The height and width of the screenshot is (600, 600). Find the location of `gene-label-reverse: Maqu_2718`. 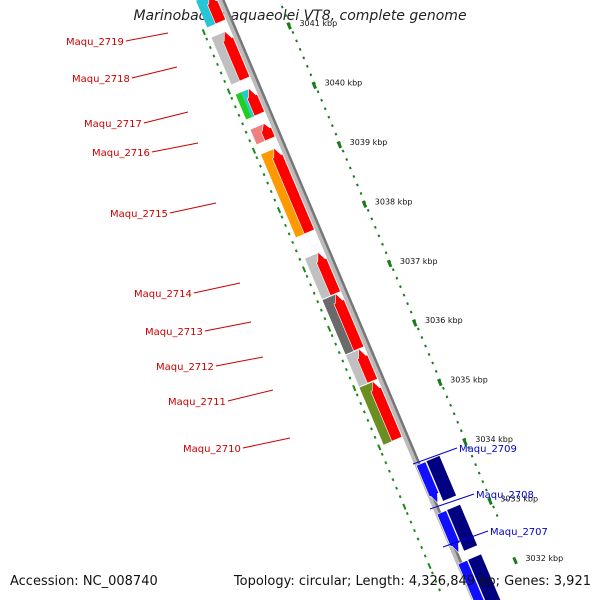

gene-label-reverse: Maqu_2718 is located at coordinates (101, 79).